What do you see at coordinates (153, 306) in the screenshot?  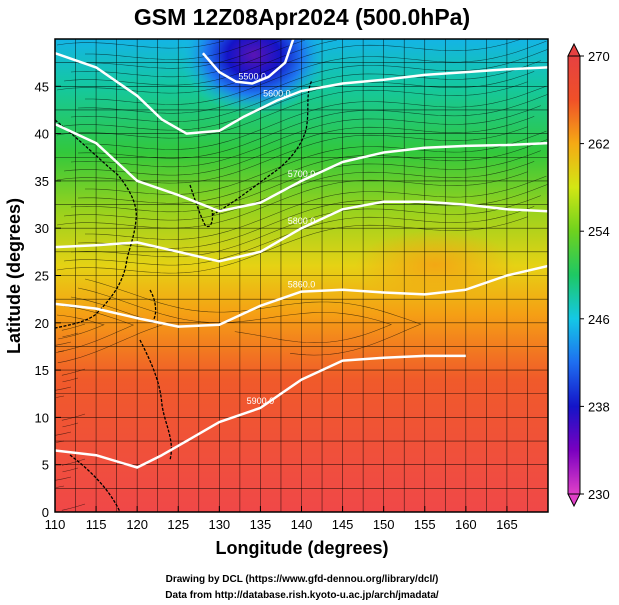 I see `coast-taiwan` at bounding box center [153, 306].